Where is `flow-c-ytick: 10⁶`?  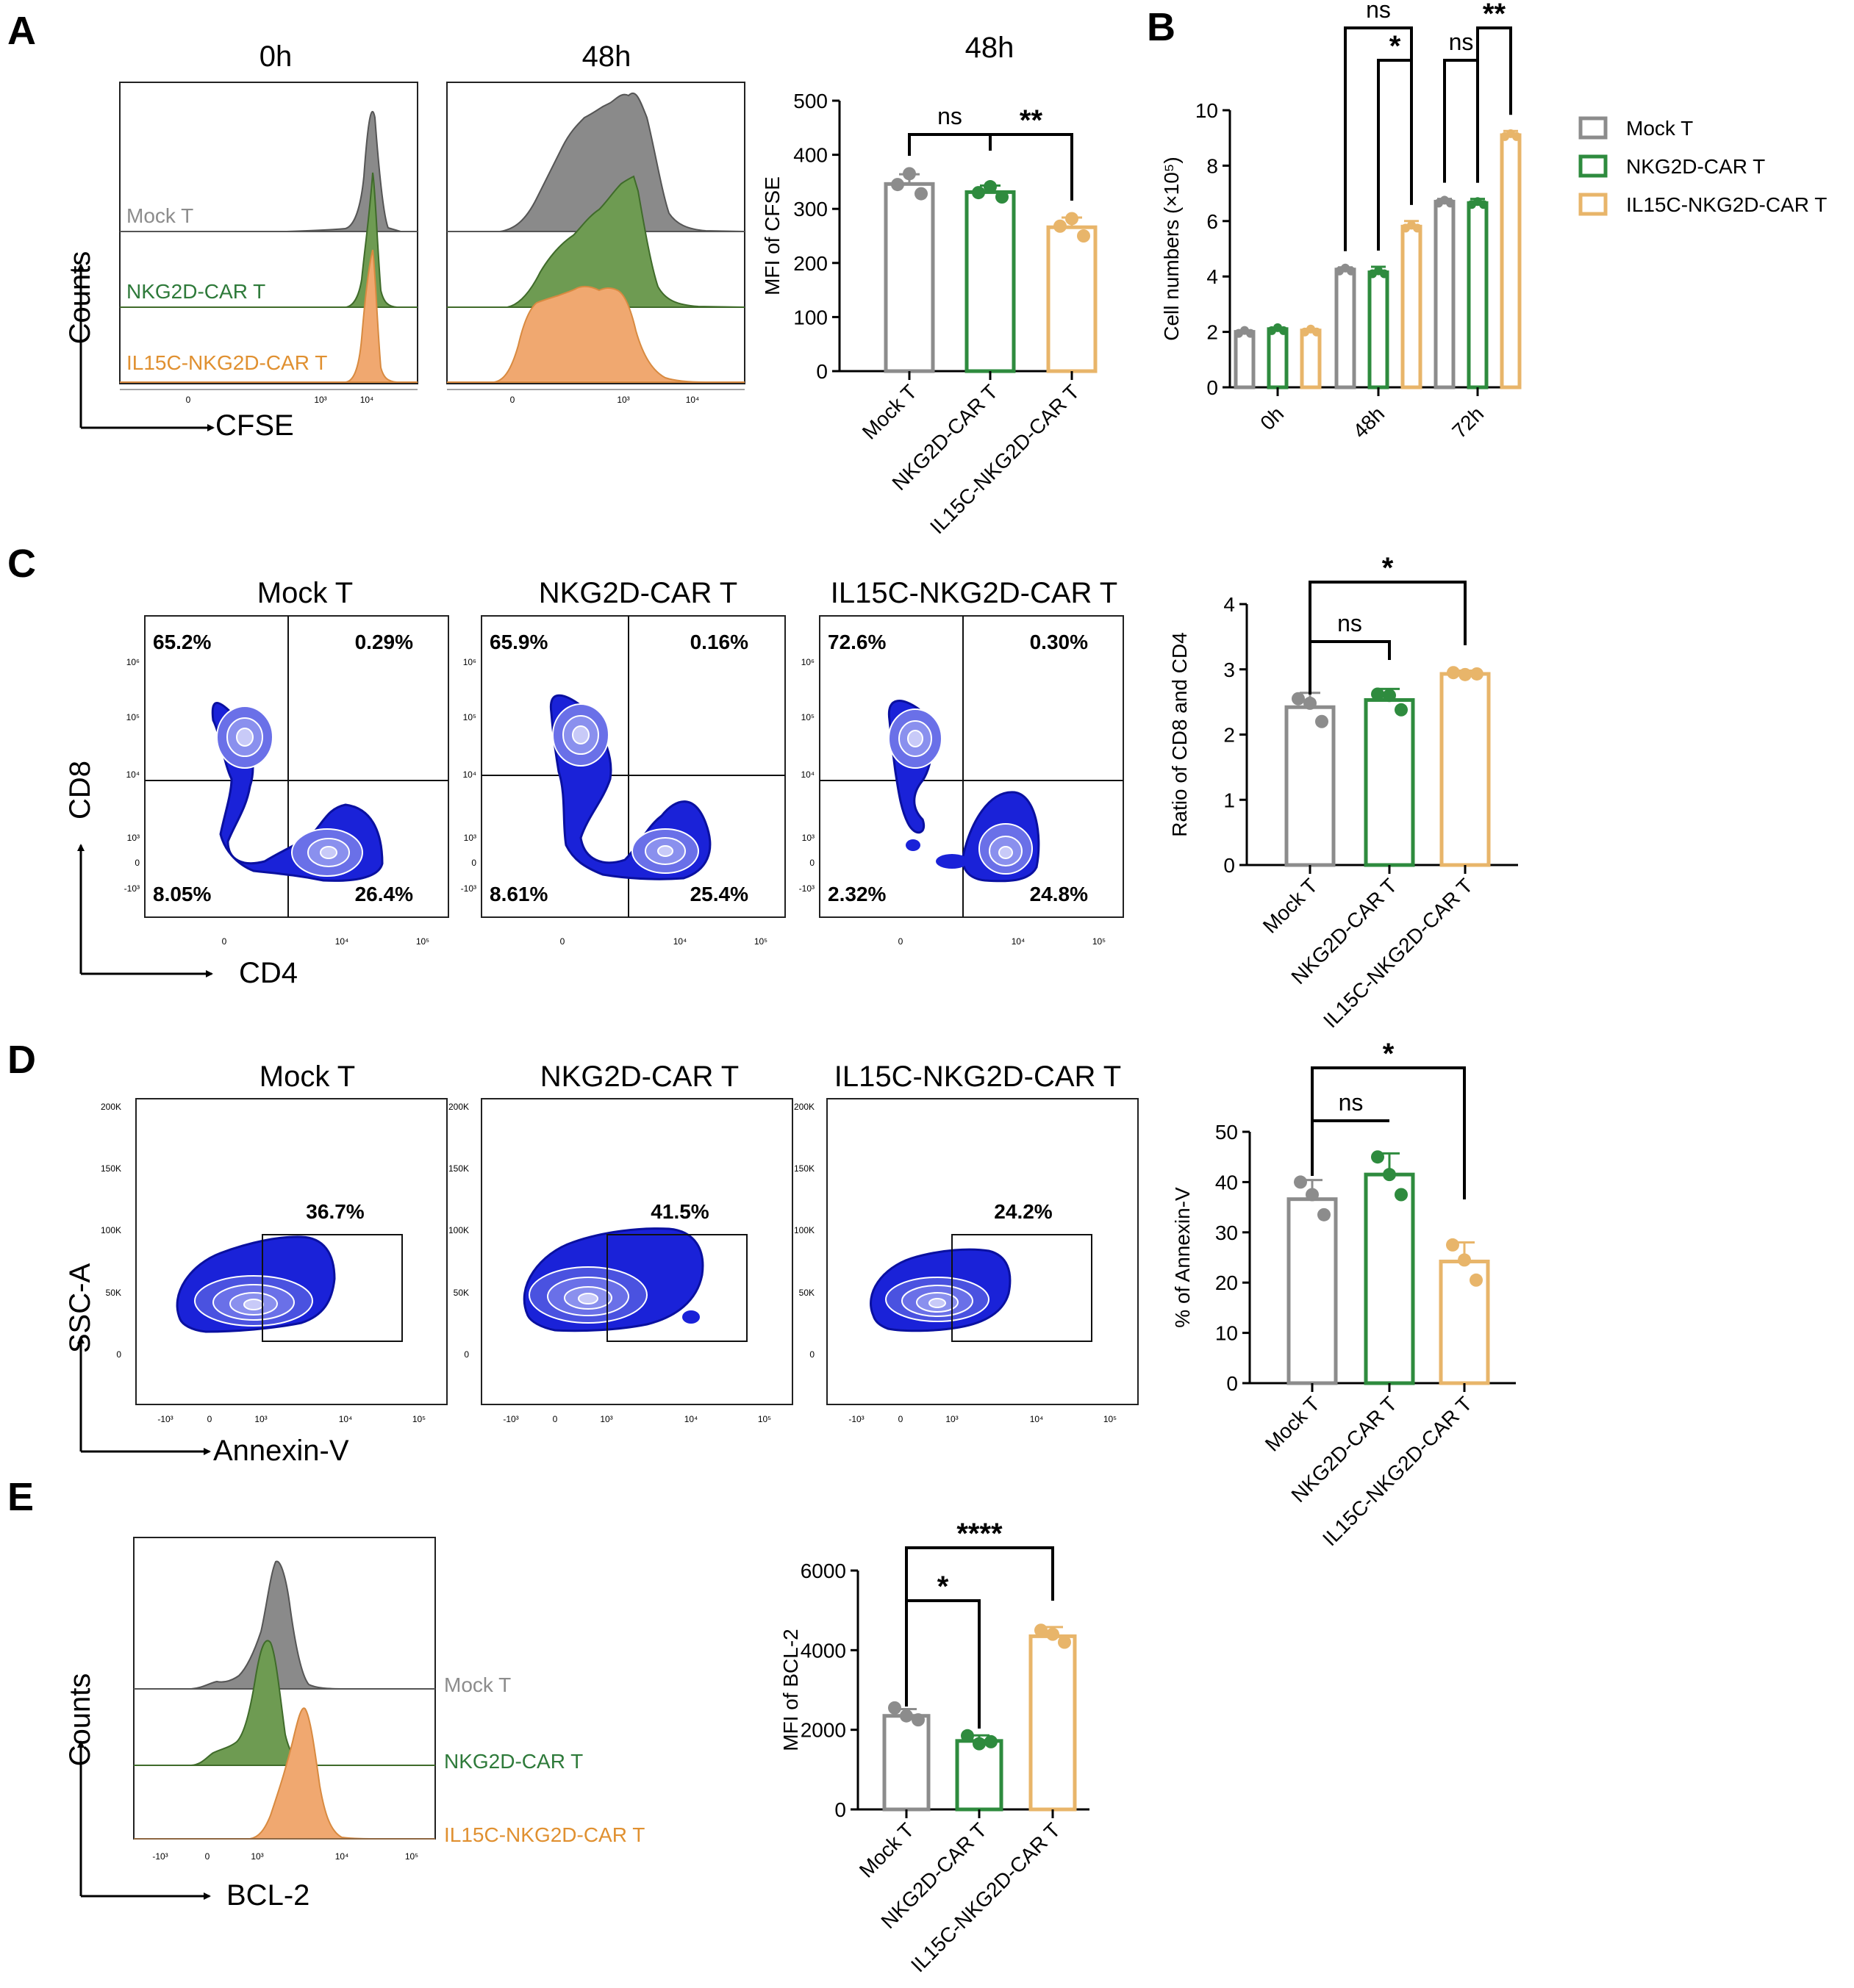 flow-c-ytick: 10⁶ is located at coordinates (808, 662).